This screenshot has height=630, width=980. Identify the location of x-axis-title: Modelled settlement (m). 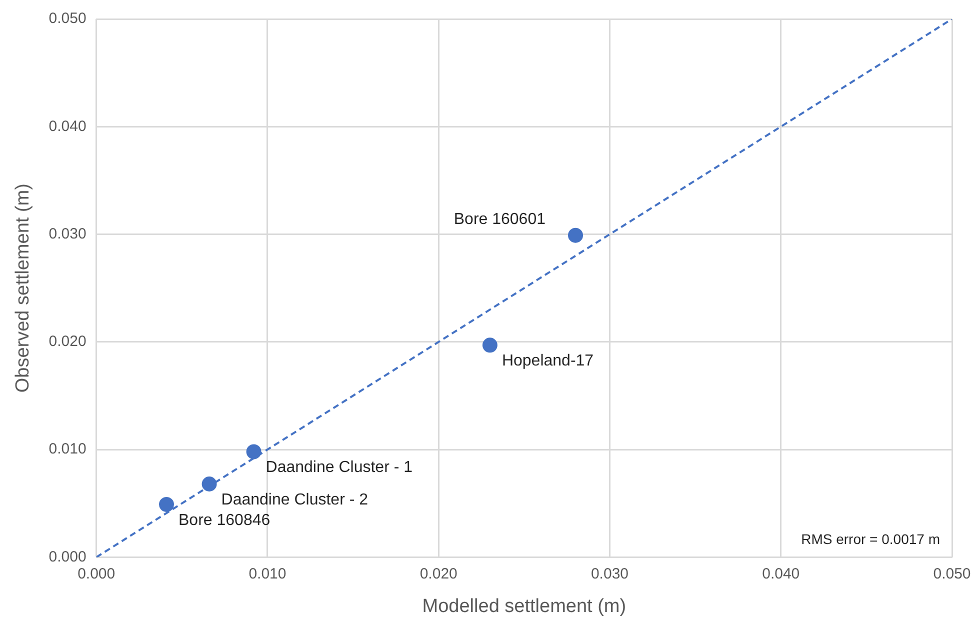
(524, 606).